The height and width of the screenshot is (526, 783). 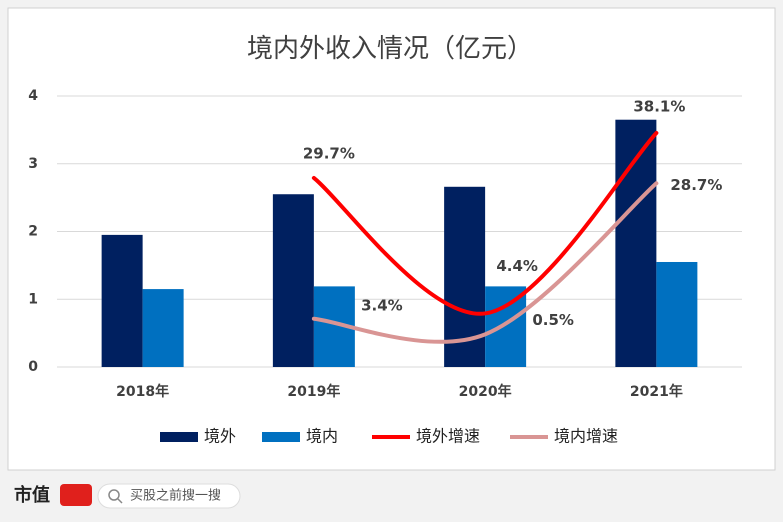 I want to click on data-label: 0.5%, so click(x=553, y=320).